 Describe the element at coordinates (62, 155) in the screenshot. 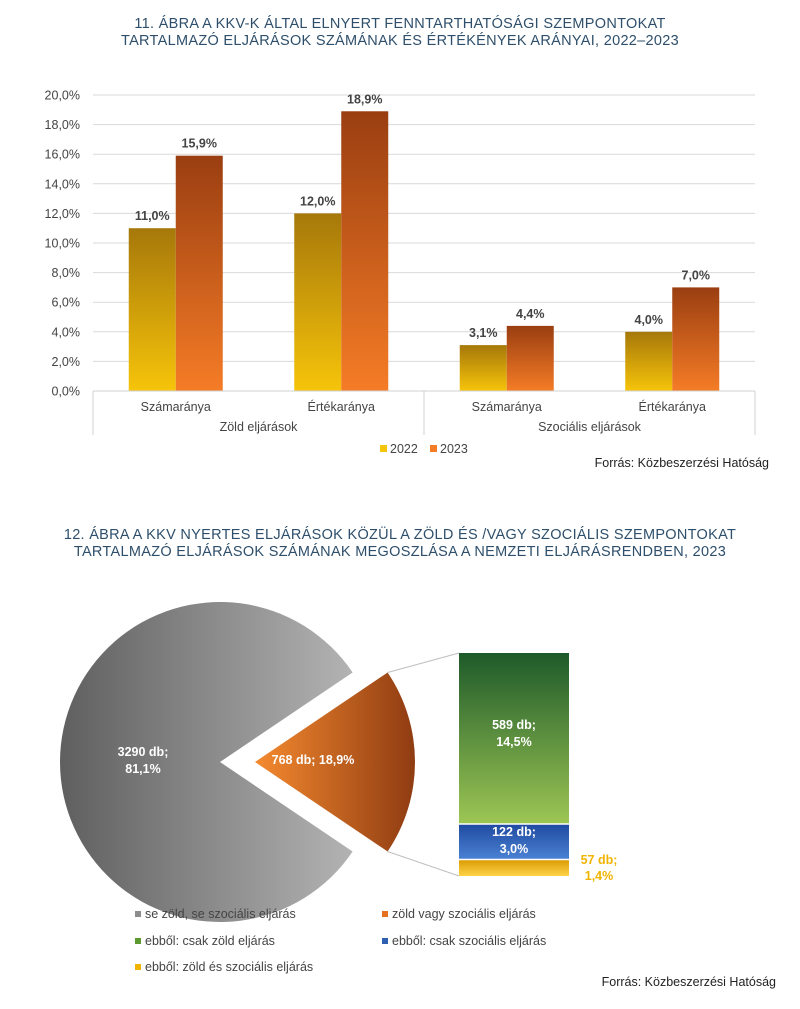

I see `y-tick-label: 16,0%` at that location.